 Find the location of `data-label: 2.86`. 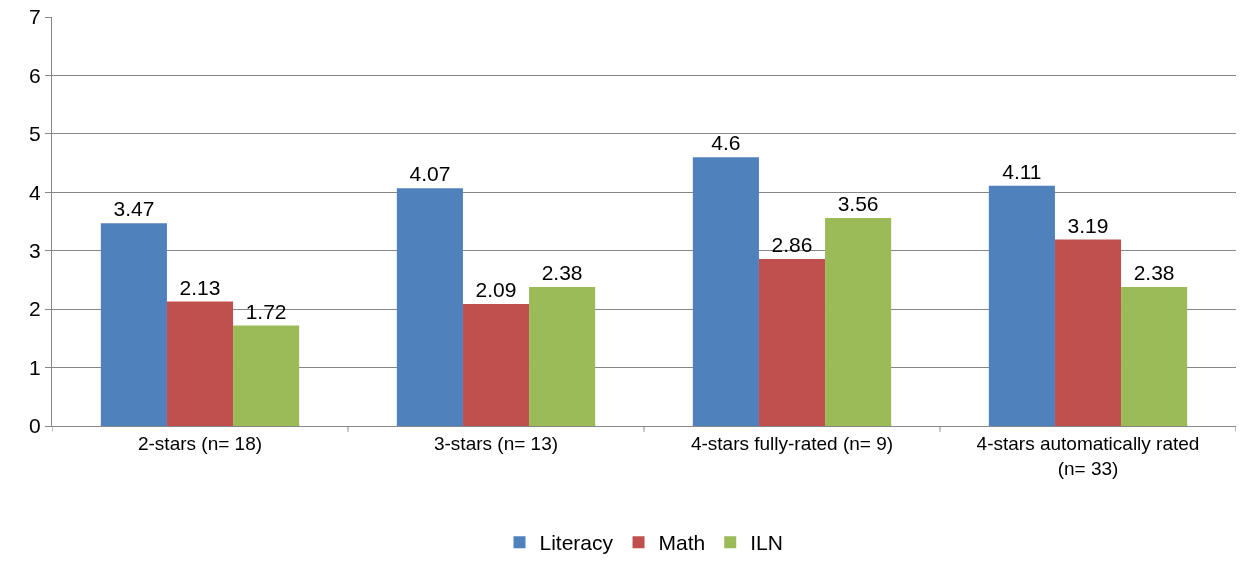

data-label: 2.86 is located at coordinates (792, 244).